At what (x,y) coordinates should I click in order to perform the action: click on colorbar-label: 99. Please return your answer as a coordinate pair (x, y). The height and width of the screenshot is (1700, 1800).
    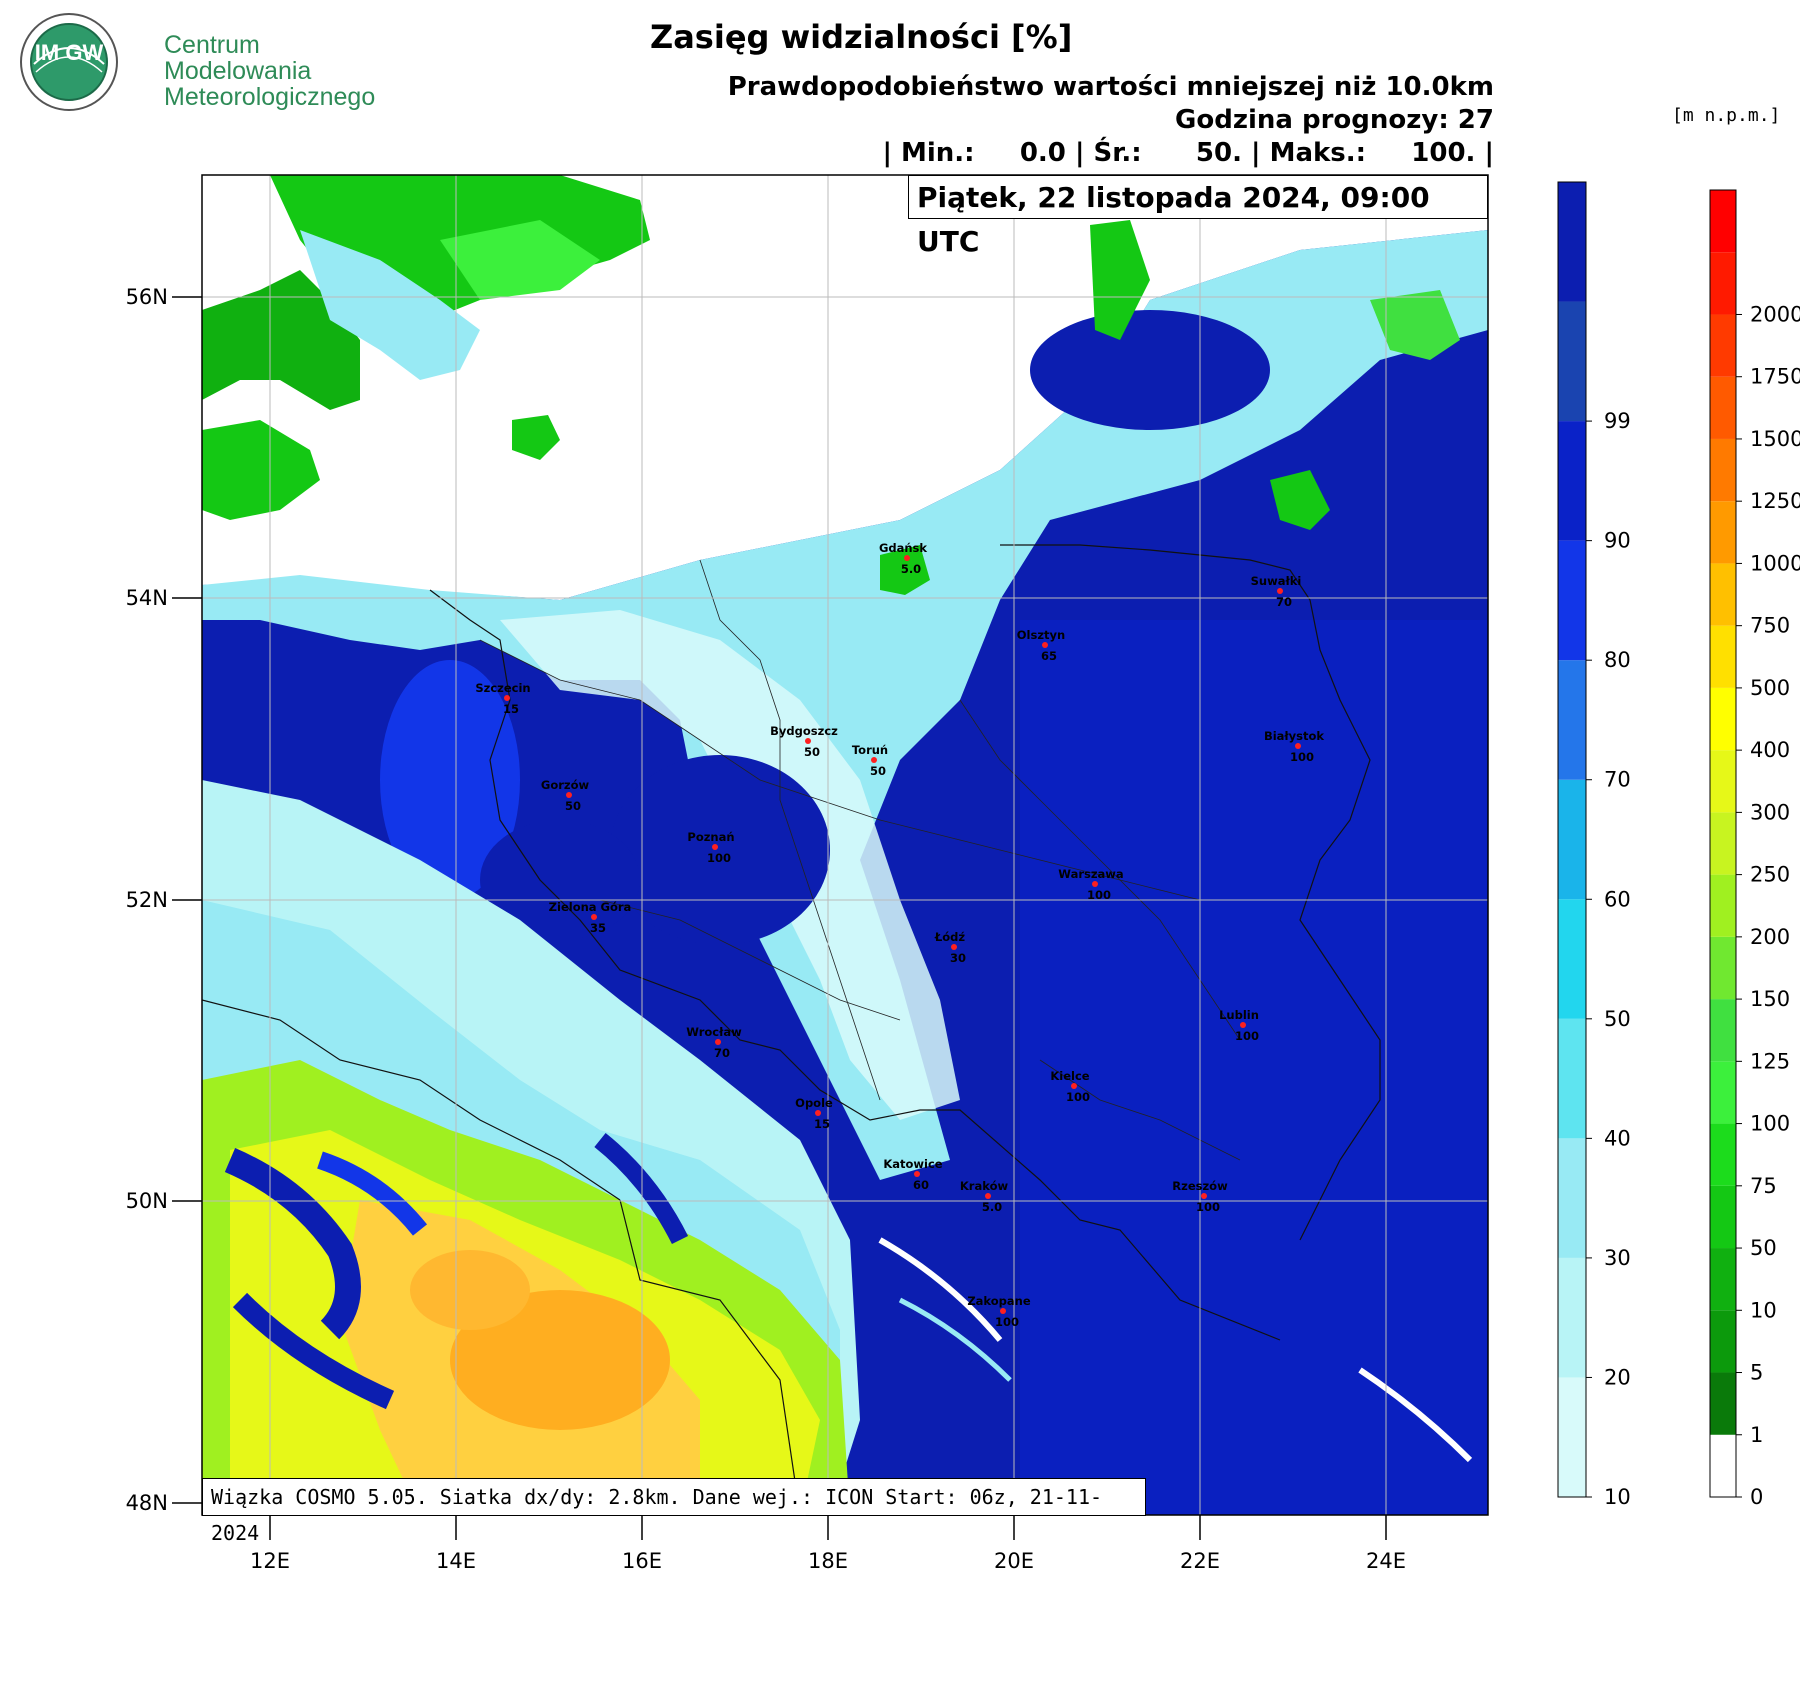
    Looking at the image, I should click on (1617, 421).